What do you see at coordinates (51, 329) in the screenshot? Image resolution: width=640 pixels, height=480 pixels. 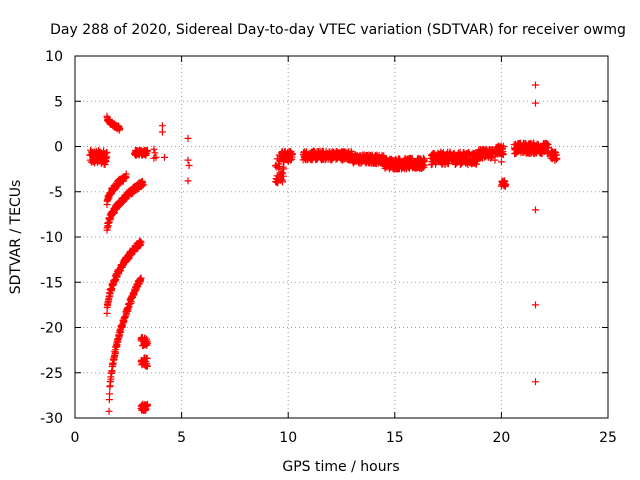 I see `y-tick-label: -20` at bounding box center [51, 329].